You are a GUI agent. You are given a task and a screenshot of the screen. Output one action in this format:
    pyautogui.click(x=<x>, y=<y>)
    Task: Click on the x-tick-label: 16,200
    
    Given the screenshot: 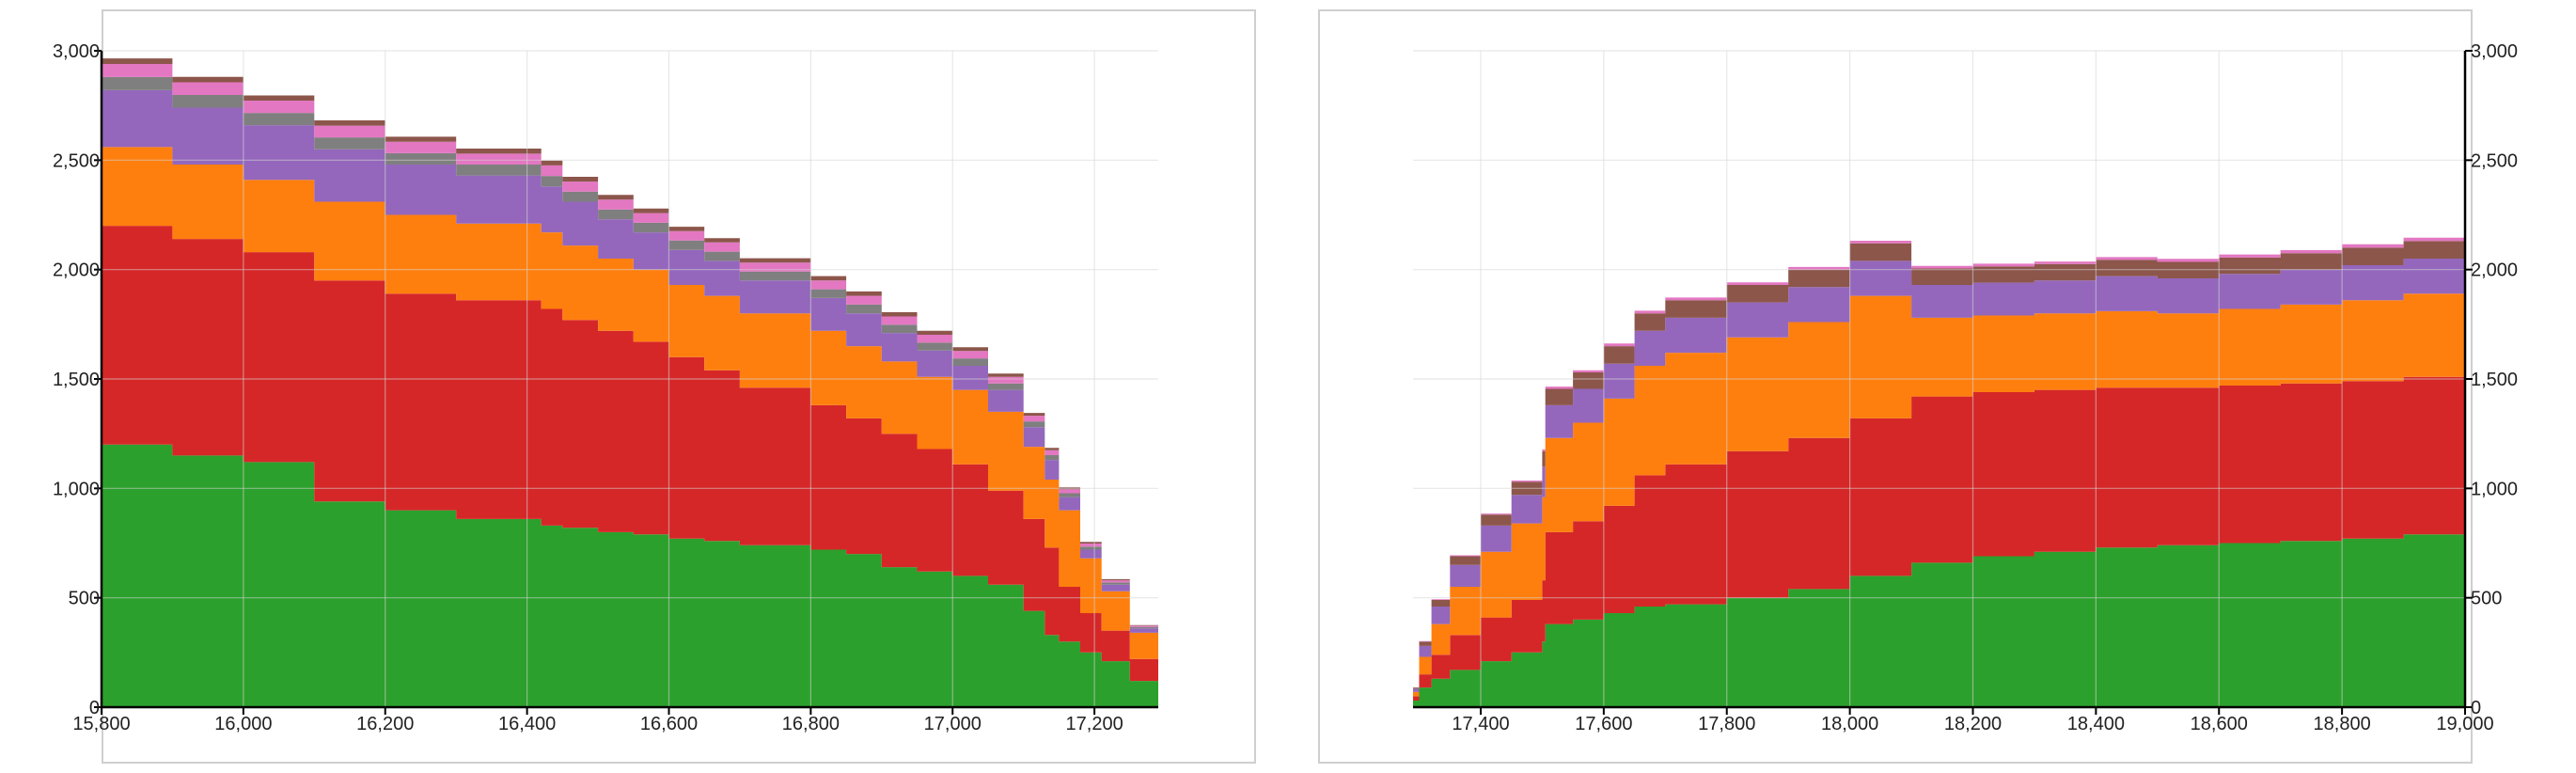 What is the action you would take?
    pyautogui.click(x=385, y=724)
    